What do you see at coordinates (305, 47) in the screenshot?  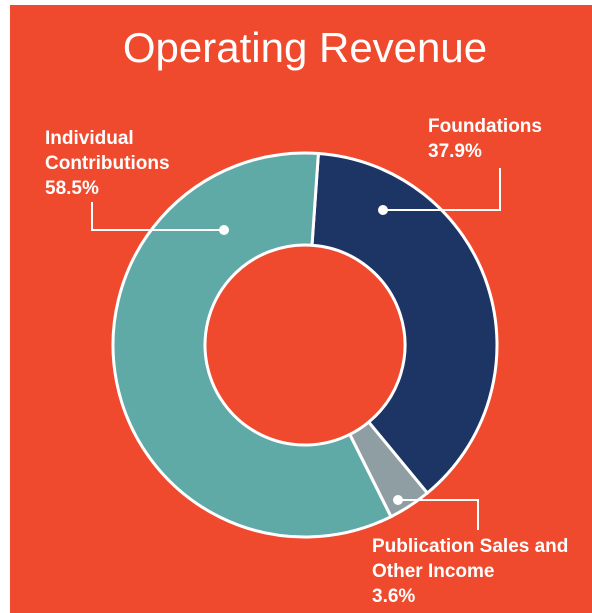 I see `chart-title: Operating Revenue` at bounding box center [305, 47].